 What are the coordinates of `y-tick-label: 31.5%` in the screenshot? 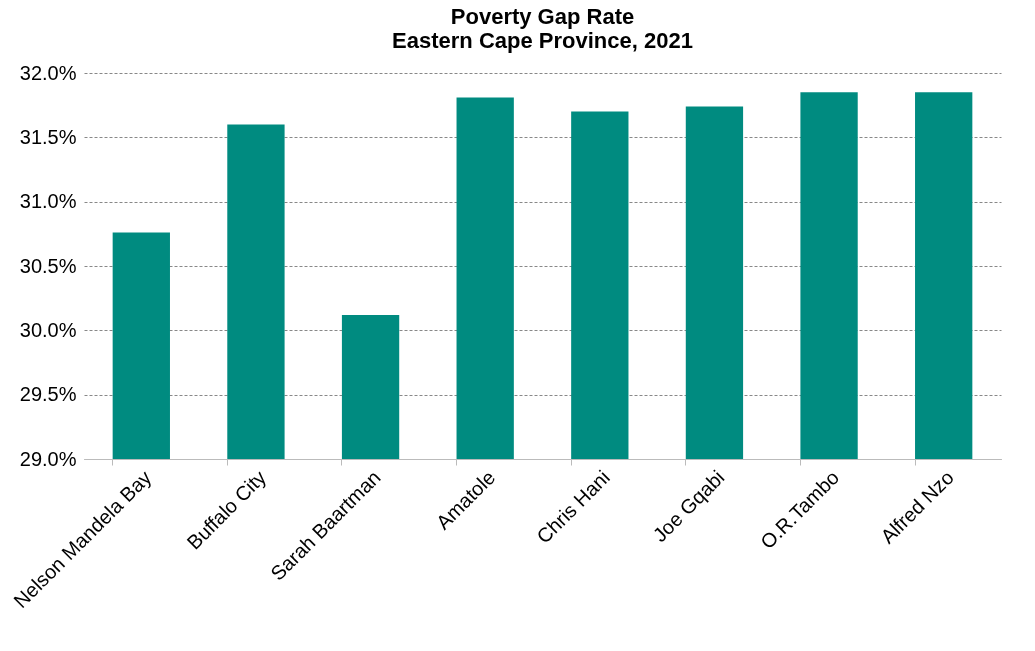 It's located at (48, 136).